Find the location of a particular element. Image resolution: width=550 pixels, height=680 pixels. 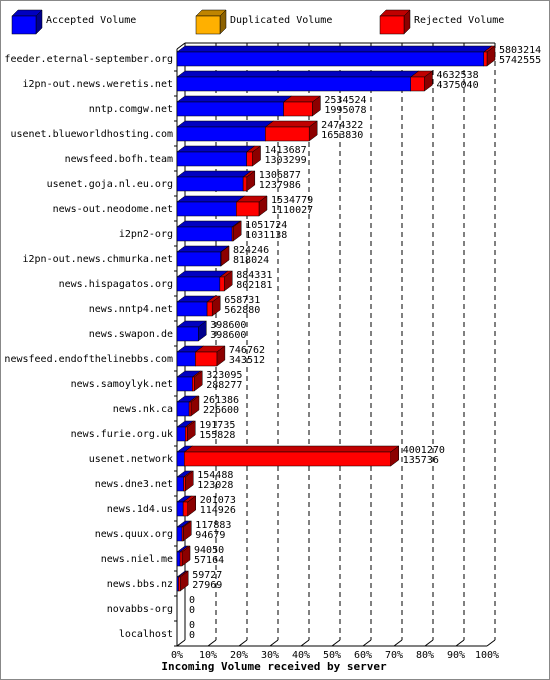

y-tick-label: newsfeed.bofh.team is located at coordinates (119, 159).